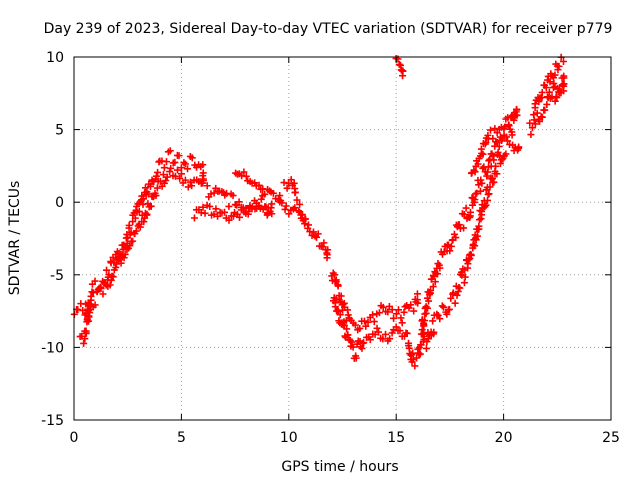 The image size is (640, 480). I want to click on x-tick-label: 25, so click(611, 438).